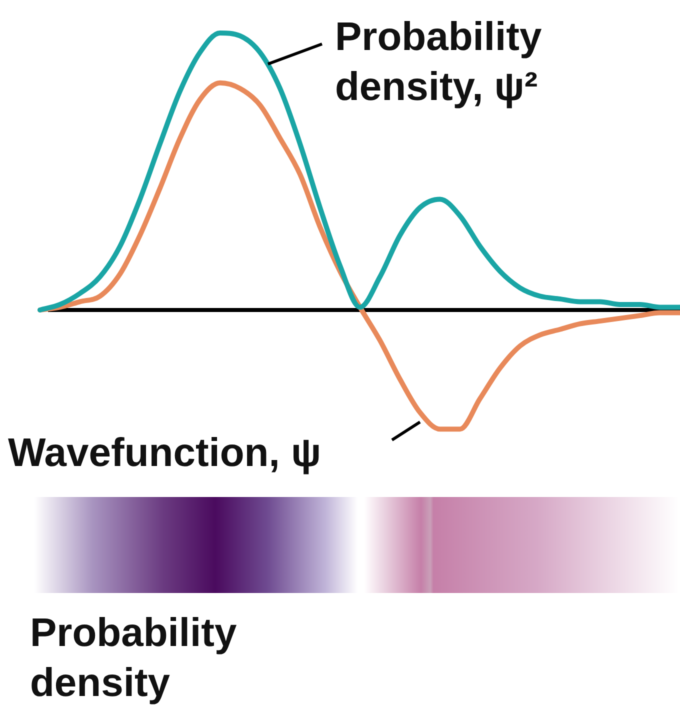  Describe the element at coordinates (134, 658) in the screenshot. I see `text: Probability density` at that location.